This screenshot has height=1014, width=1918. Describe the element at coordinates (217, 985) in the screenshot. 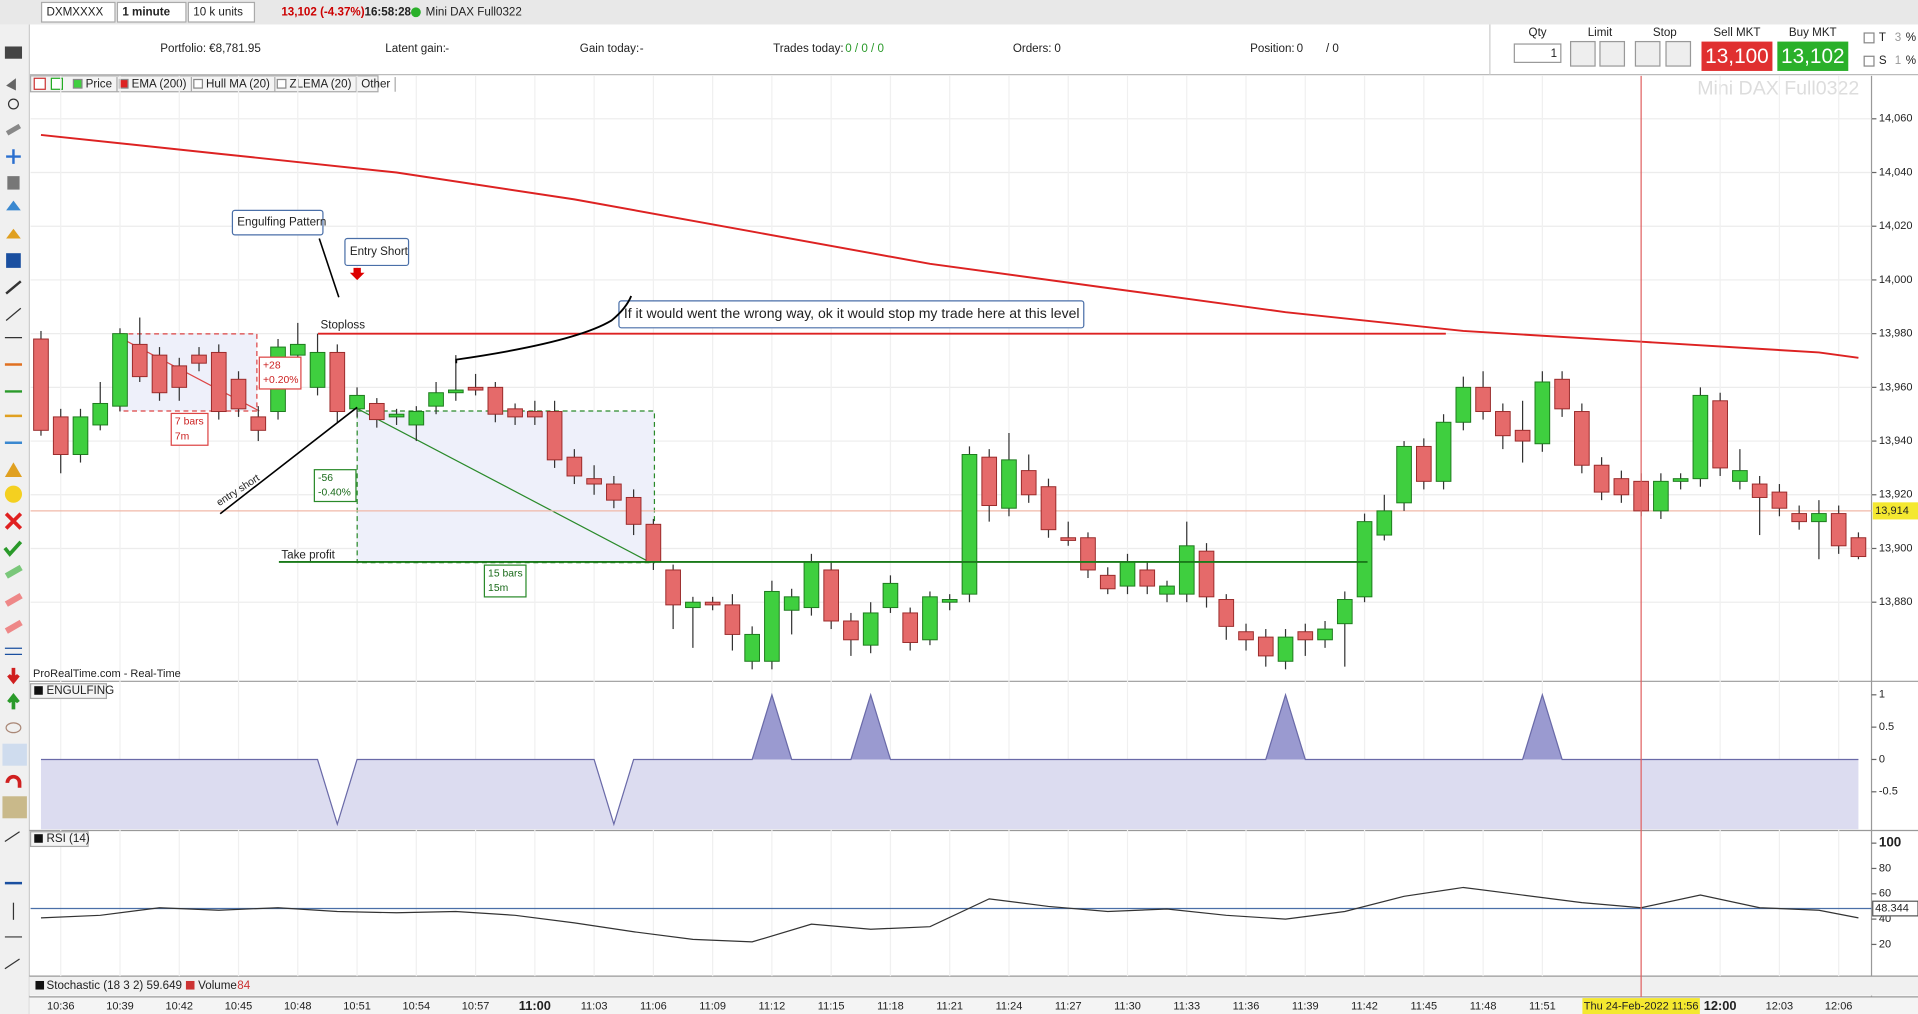

I see `volume-label: Volume` at that location.